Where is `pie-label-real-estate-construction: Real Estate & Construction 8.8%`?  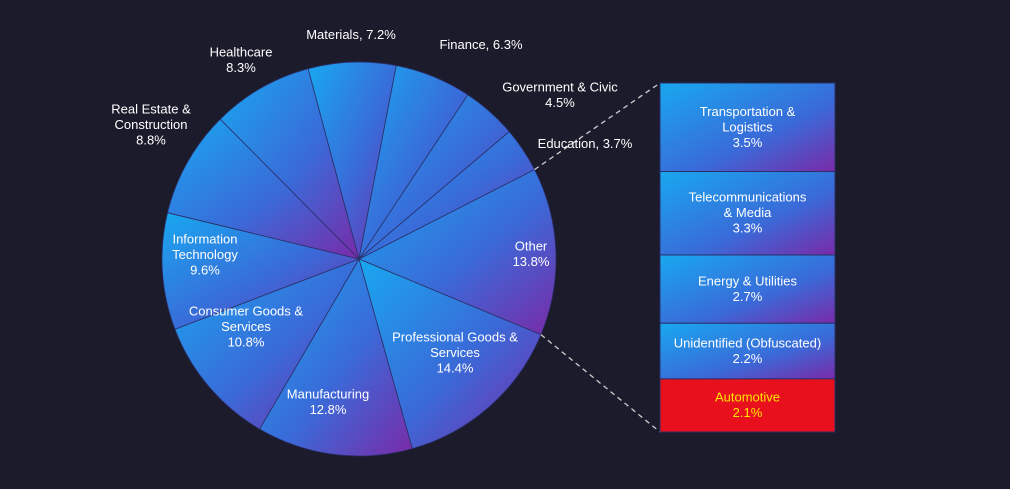 pie-label-real-estate-construction: Real Estate & Construction 8.8% is located at coordinates (151, 125).